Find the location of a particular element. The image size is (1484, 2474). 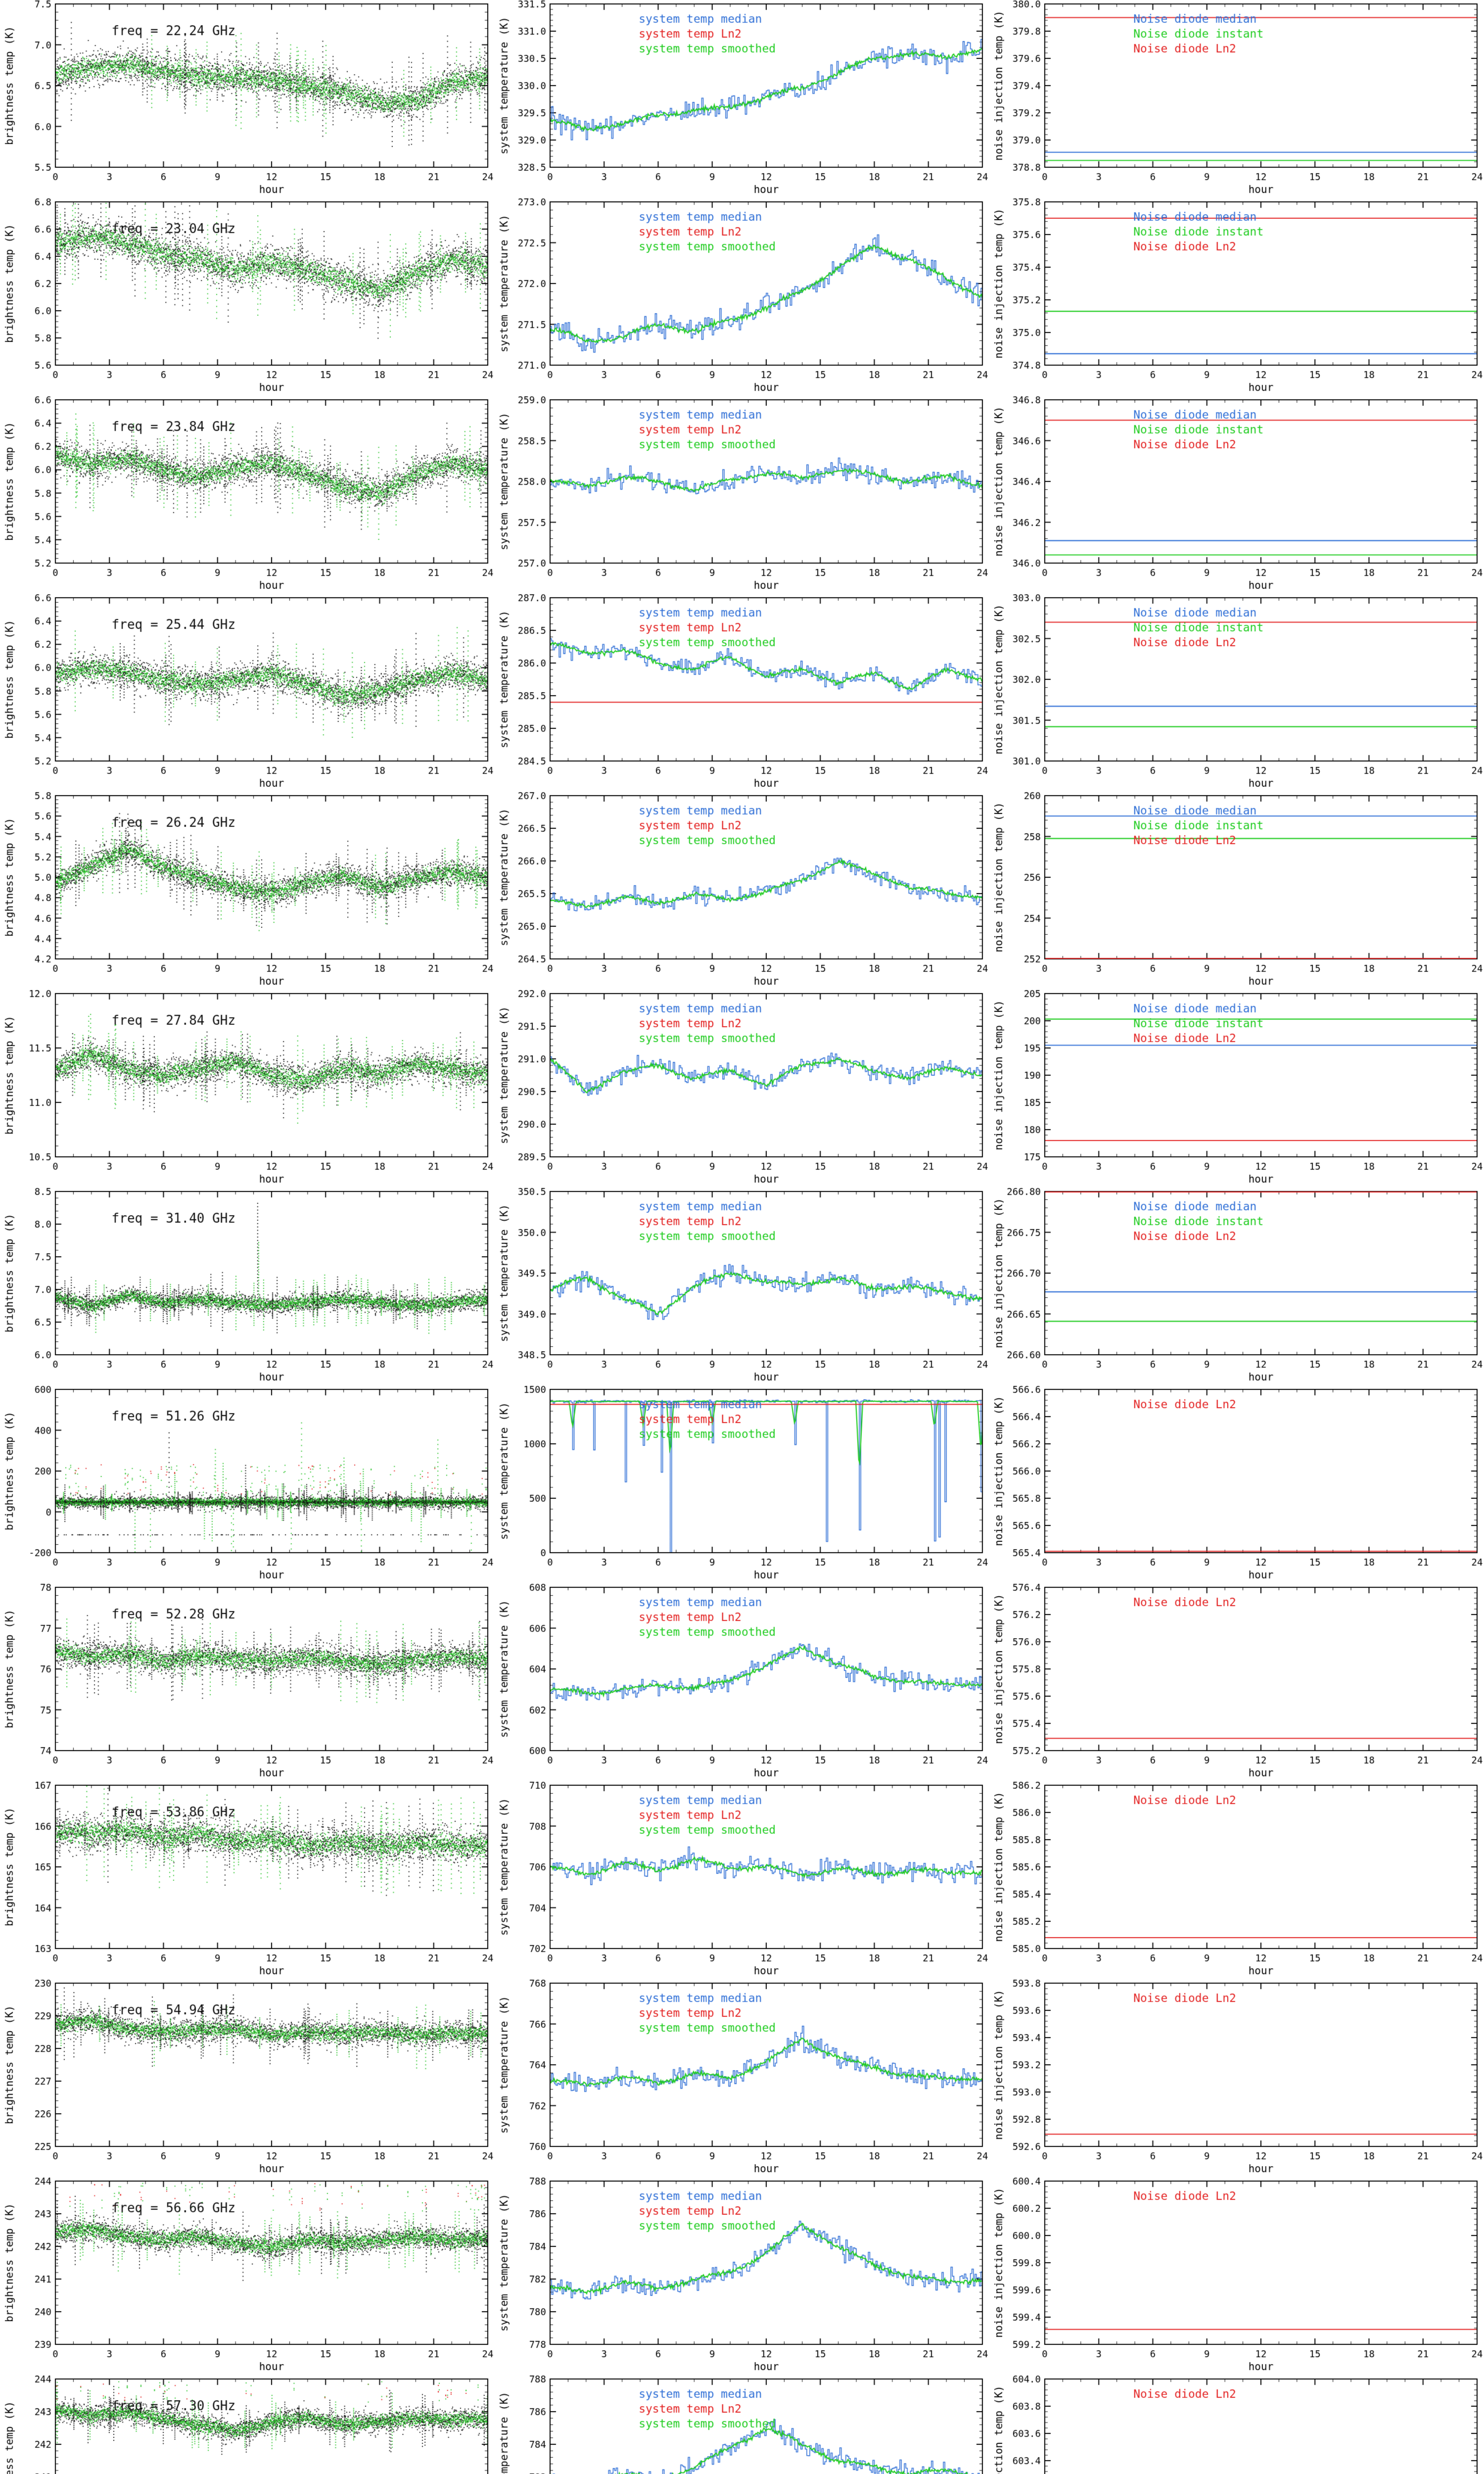

plot-cell-27.84ghz-brightness-temp-plot is located at coordinates (247, 1089).